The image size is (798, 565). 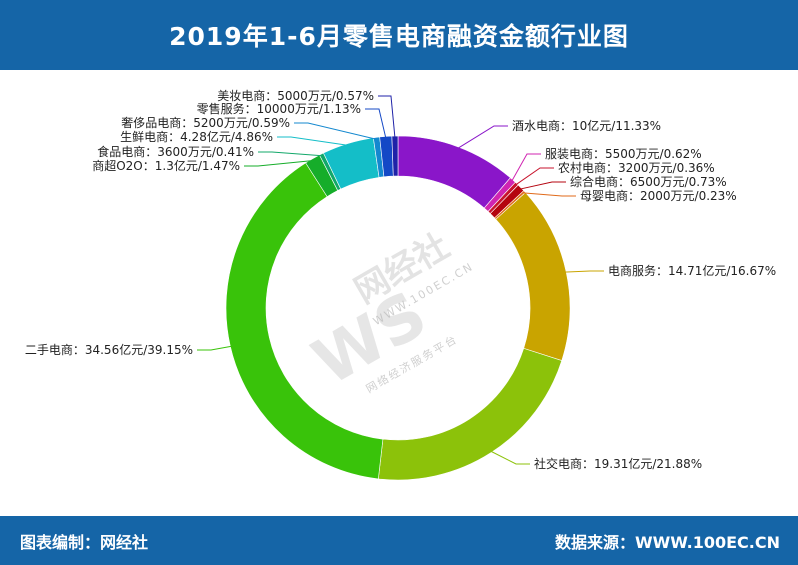 What do you see at coordinates (658, 195) in the screenshot?
I see `slice-label-5: 母婴电商：2000万元/0.23%` at bounding box center [658, 195].